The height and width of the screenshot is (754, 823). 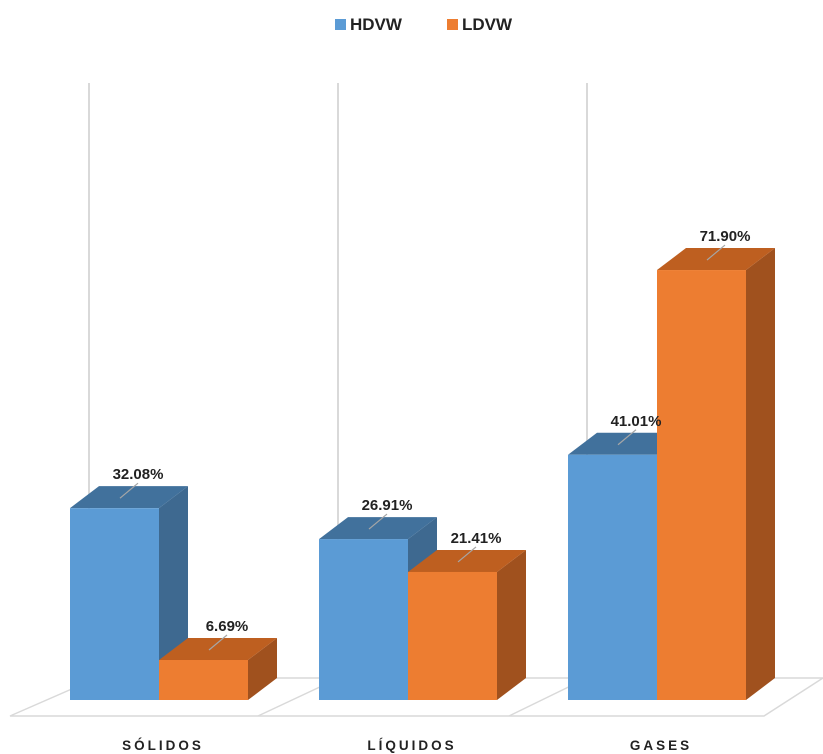 I want to click on bar-ldvw-gases, so click(x=716, y=474).